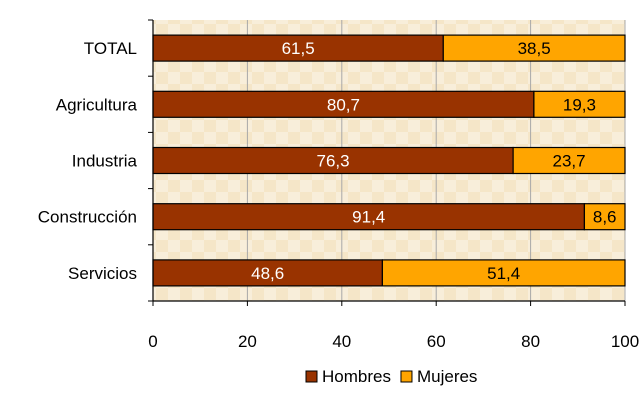  What do you see at coordinates (105, 161) in the screenshot?
I see `category-label-2: Industria` at bounding box center [105, 161].